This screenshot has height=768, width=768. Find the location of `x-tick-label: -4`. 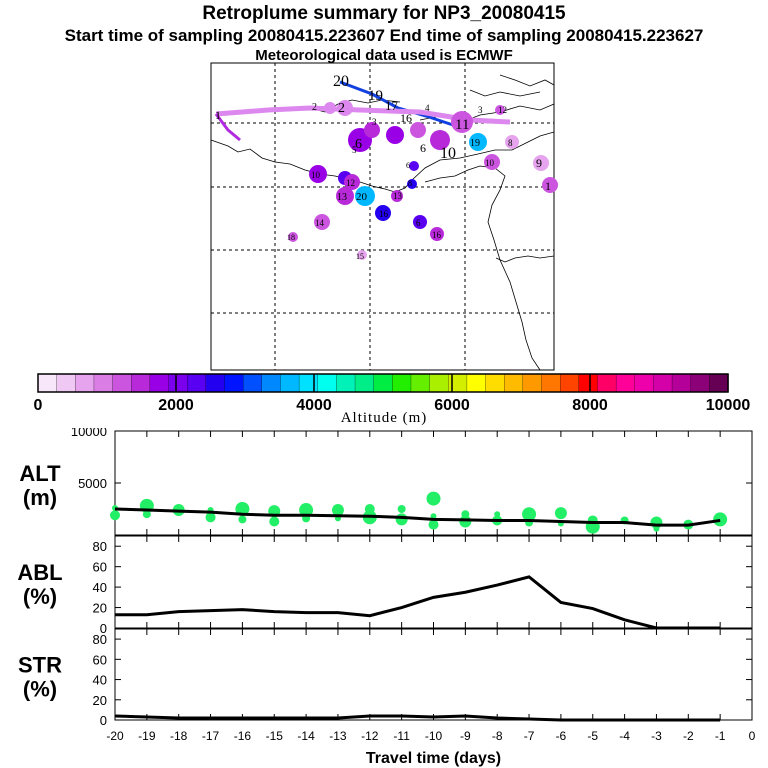

x-tick-label: -4 is located at coordinates (624, 736).